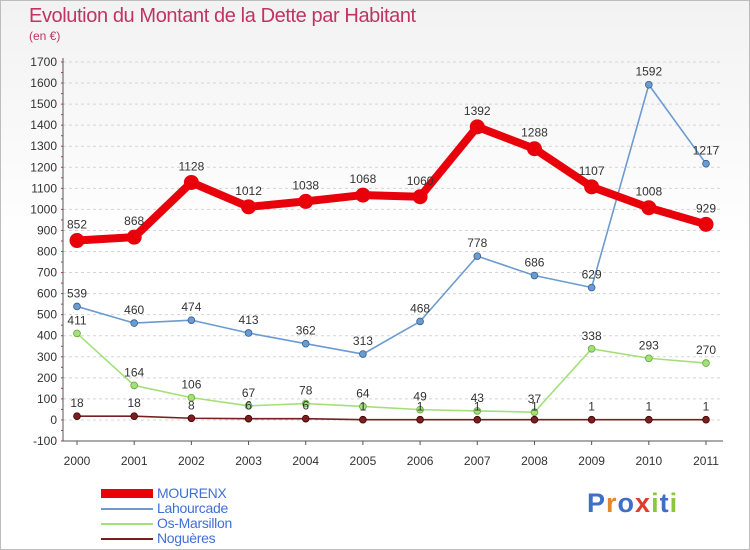 Image resolution: width=750 pixels, height=550 pixels. I want to click on data-label: 686, so click(534, 263).